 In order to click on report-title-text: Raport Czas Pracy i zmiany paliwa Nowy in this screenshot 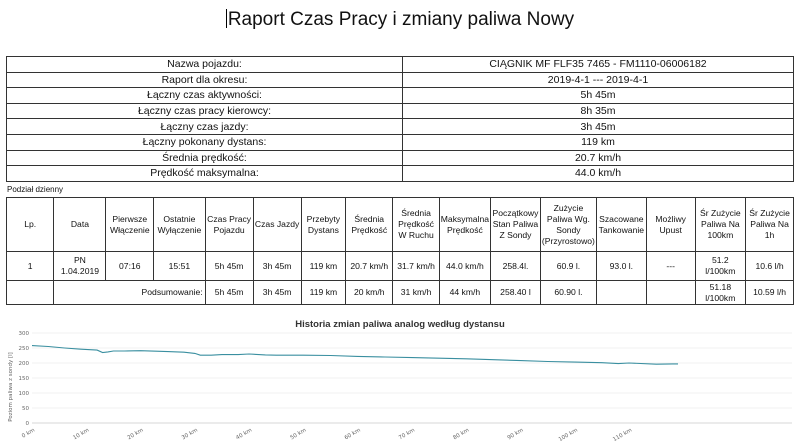, I will do `click(401, 19)`.